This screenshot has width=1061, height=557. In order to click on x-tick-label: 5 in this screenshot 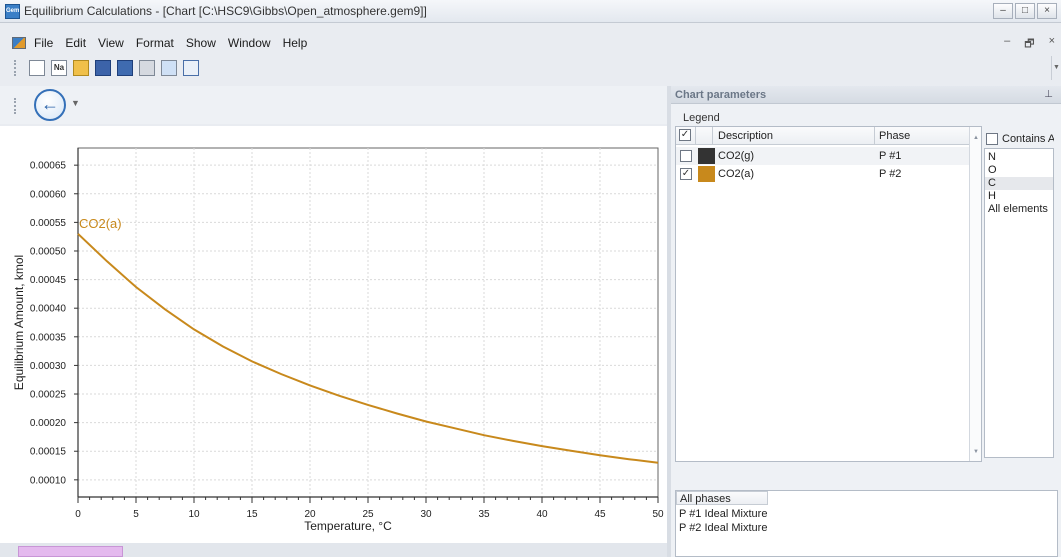, I will do `click(136, 514)`.